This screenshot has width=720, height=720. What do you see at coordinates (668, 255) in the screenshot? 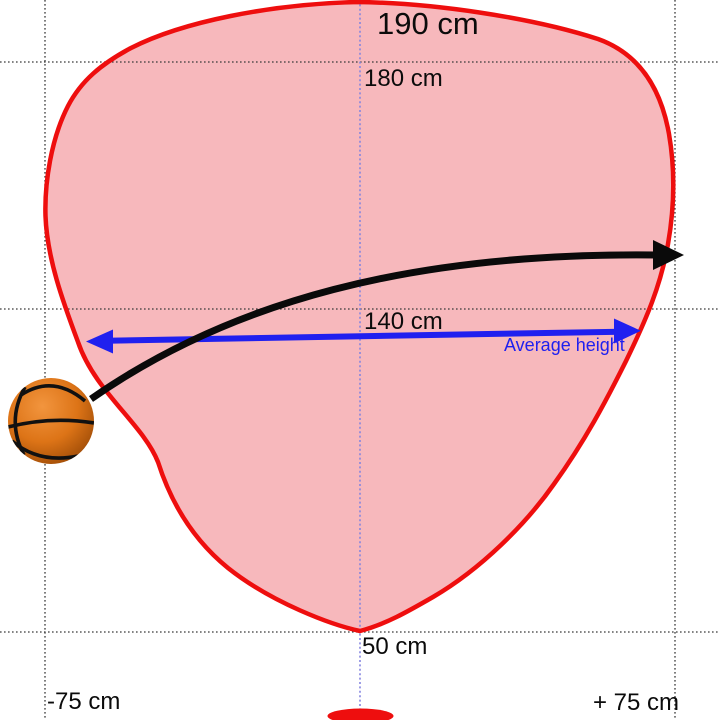
I see `trajectory-arrowhead` at bounding box center [668, 255].